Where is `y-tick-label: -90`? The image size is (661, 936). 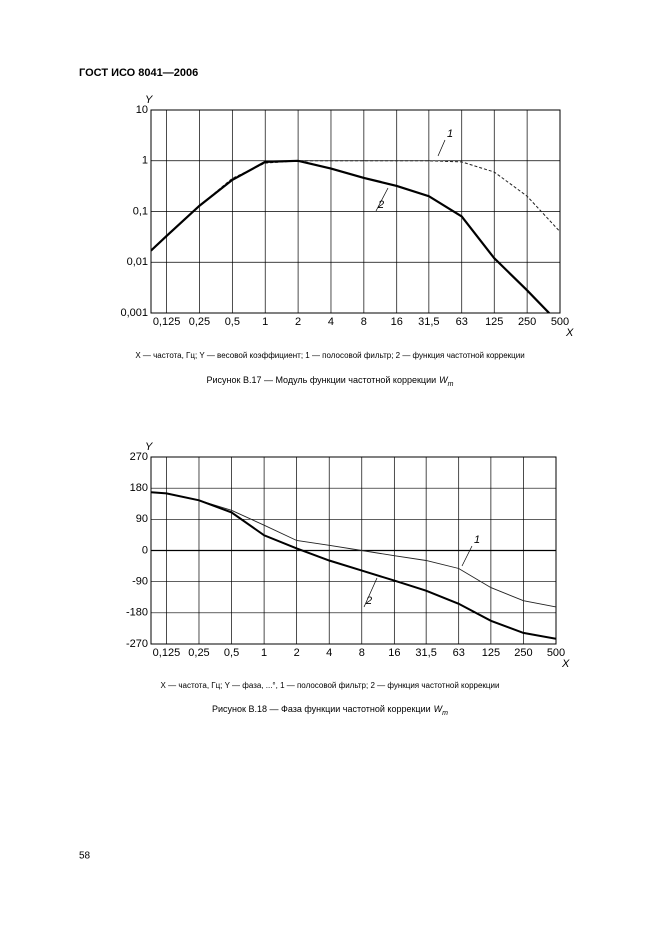 y-tick-label: -90 is located at coordinates (140, 582).